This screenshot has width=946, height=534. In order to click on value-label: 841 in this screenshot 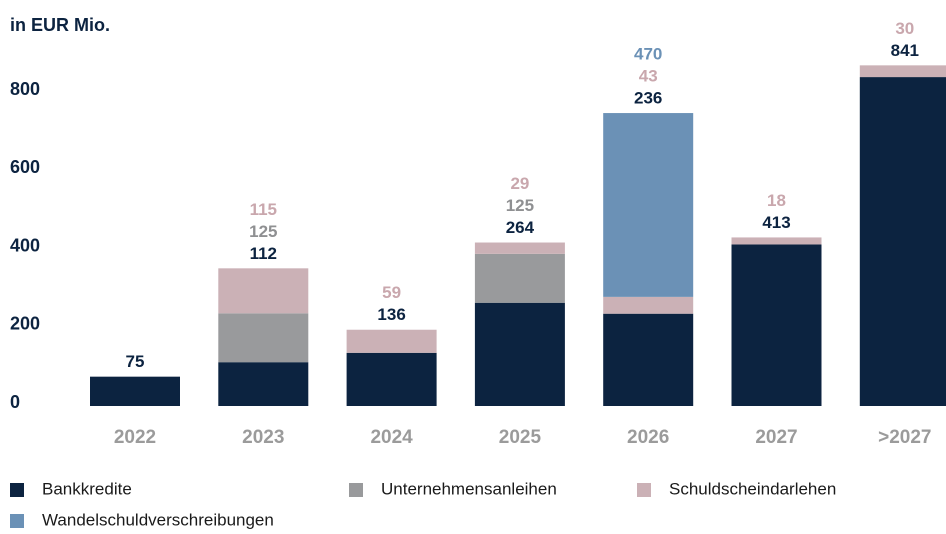, I will do `click(905, 50)`.